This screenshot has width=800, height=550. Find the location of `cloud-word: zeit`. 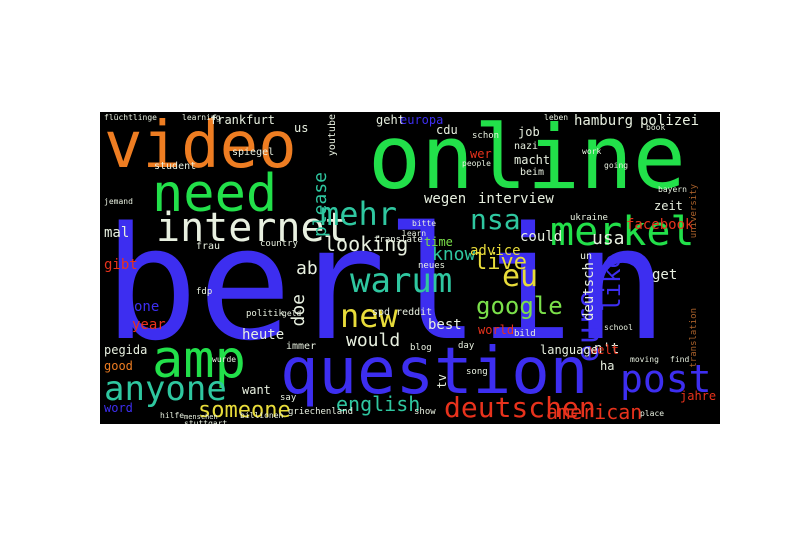

cloud-word: zeit is located at coordinates (668, 206).